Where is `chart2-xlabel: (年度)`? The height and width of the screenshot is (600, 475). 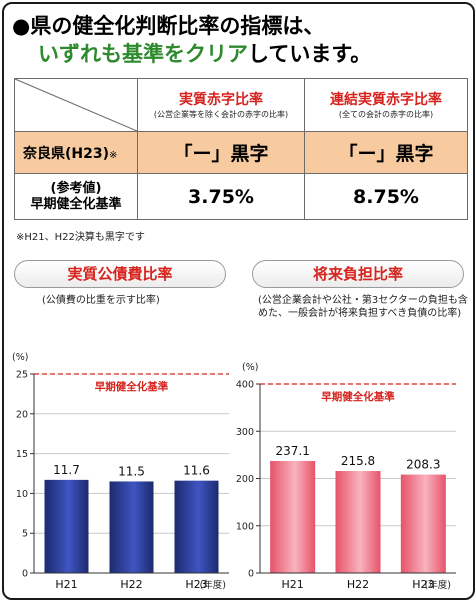
chart2-xlabel: (年度) is located at coordinates (438, 585).